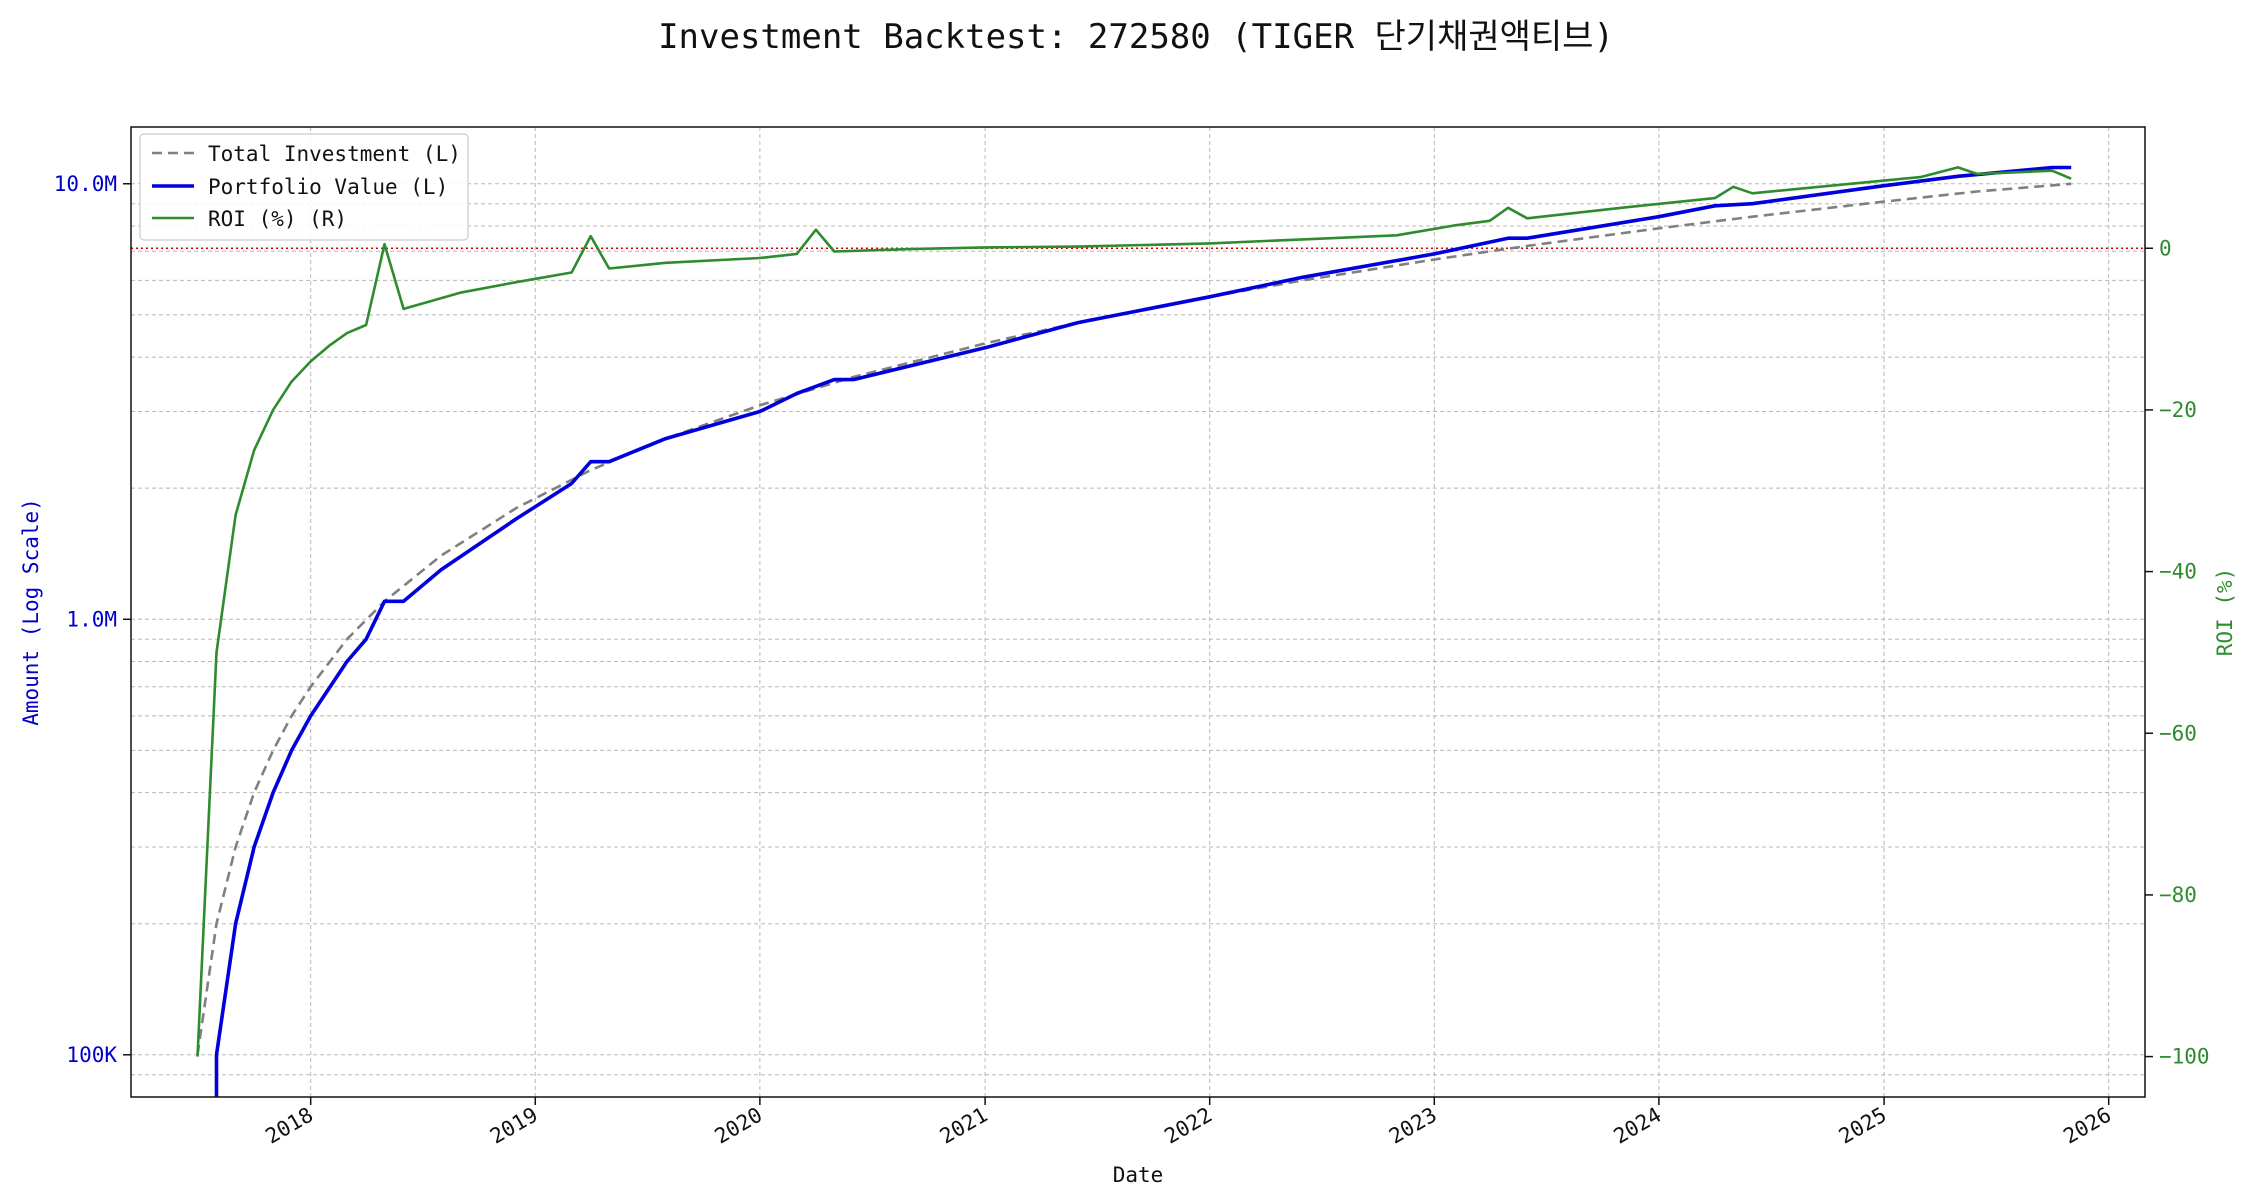 The width and height of the screenshot is (2250, 1200). I want to click on x-axis-ticks: 2018 2019 2020 2021 2022 2023 2024 2025 2026, so click(1188, 1123).